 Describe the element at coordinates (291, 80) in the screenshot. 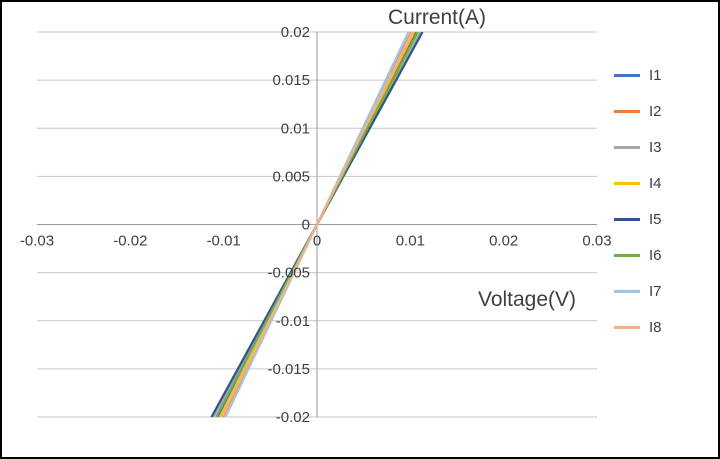

I see `y-tick-label: 0.015` at that location.